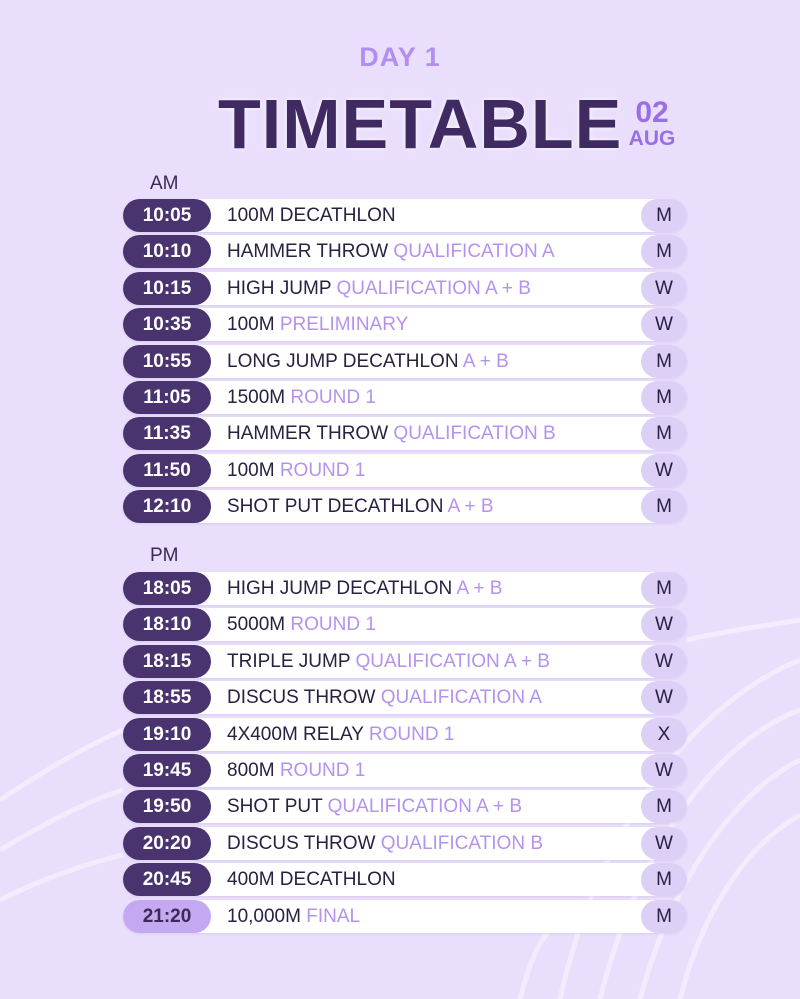  I want to click on event-main-text: 1500M, so click(256, 397).